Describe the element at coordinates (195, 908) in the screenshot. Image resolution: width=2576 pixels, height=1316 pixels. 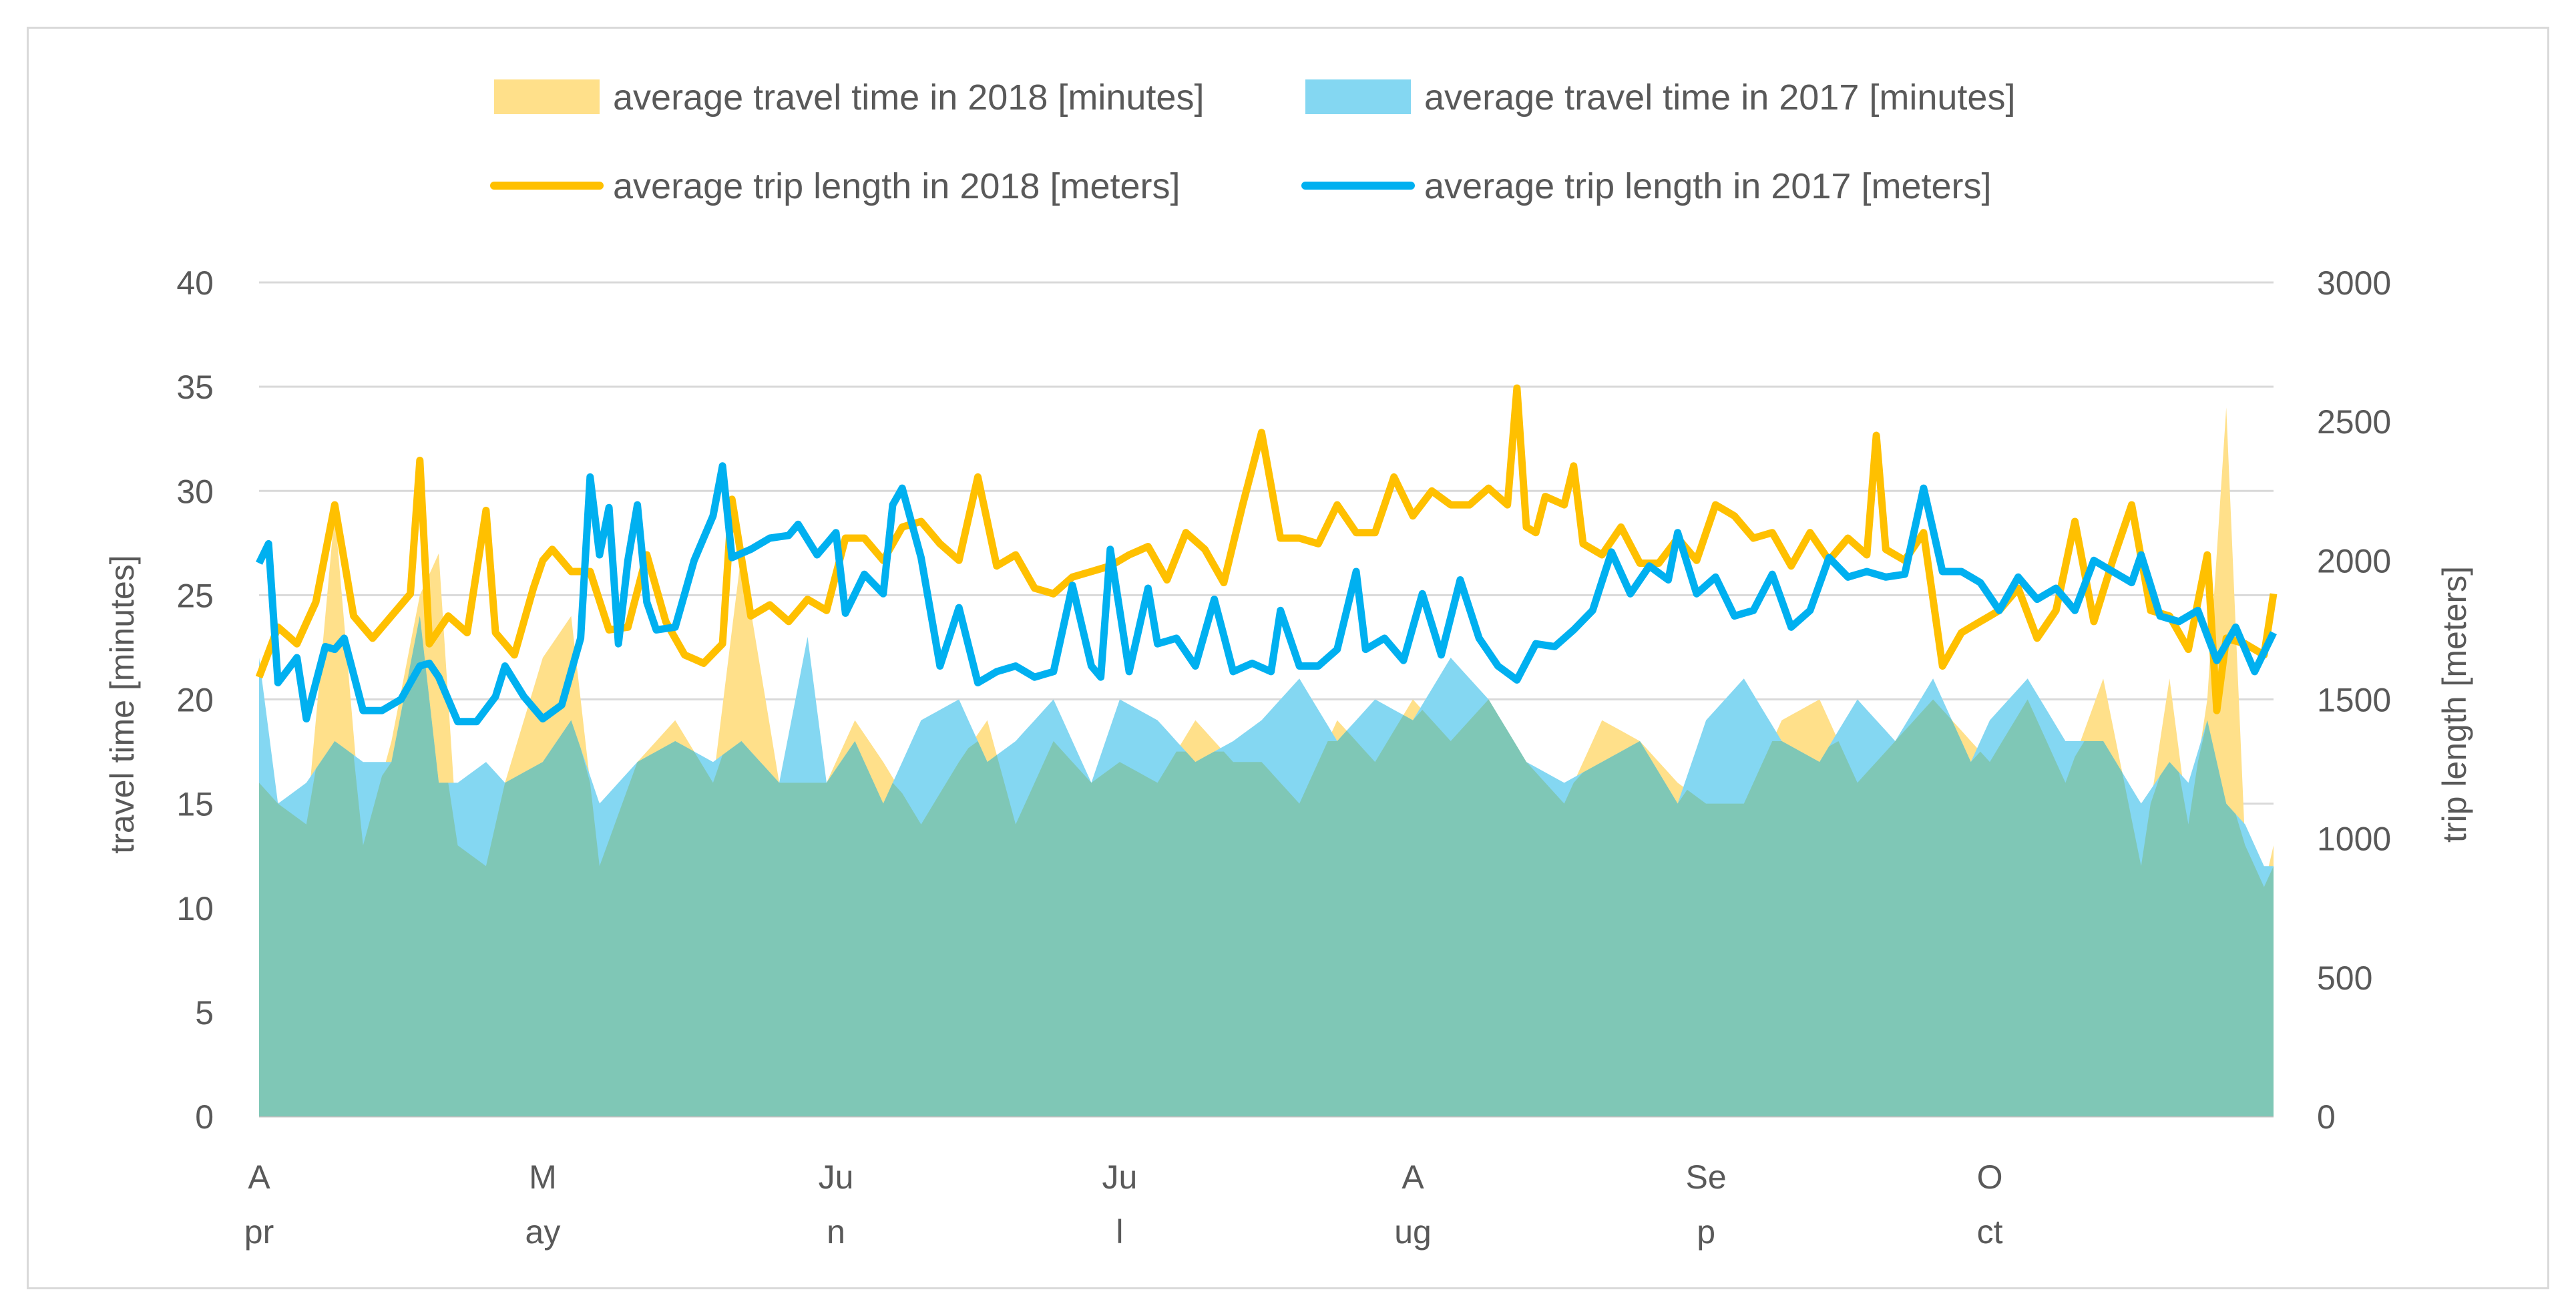
I see `y-left-tick-label: 10` at that location.